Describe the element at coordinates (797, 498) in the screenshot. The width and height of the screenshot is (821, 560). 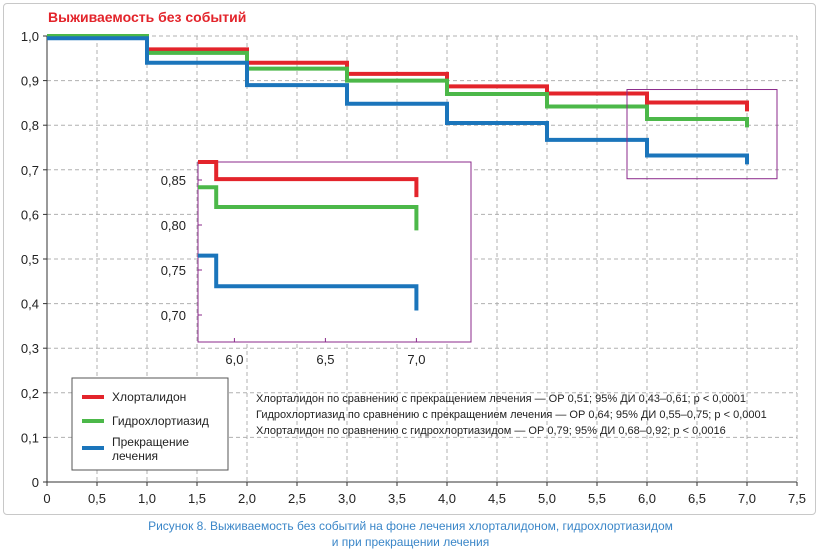
I see `x-tick-label: 7,5` at that location.